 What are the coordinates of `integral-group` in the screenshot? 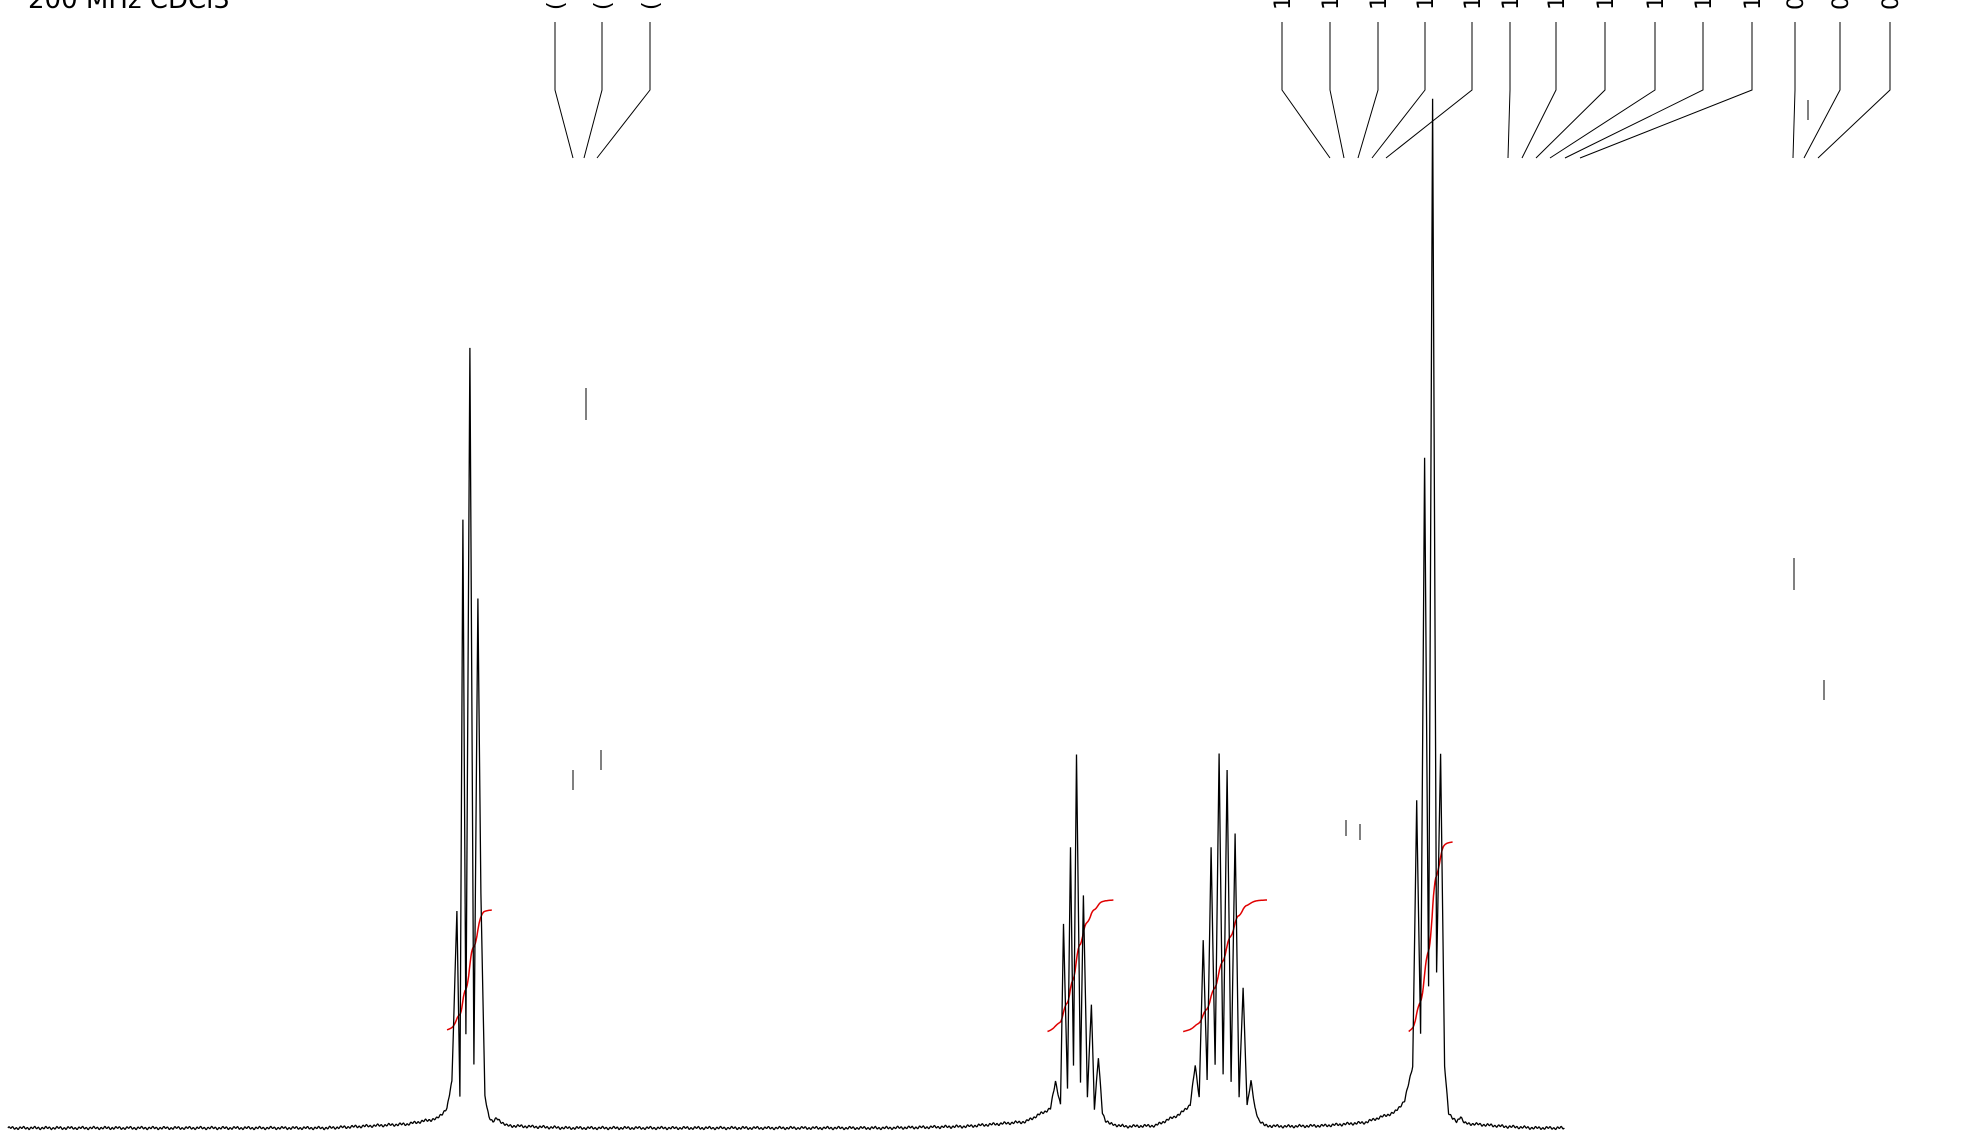 It's located at (949, 937).